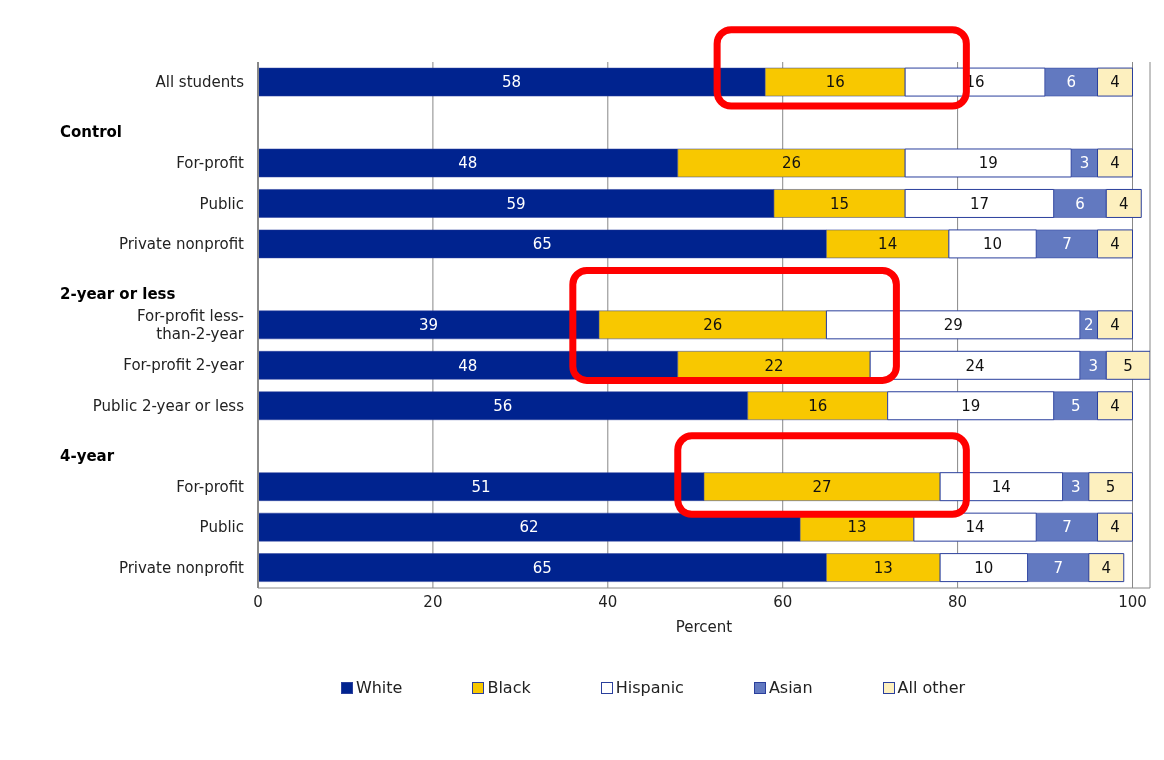 The image size is (1164, 760). Describe the element at coordinates (958, 601) in the screenshot. I see `x-tick-label: 80` at that location.